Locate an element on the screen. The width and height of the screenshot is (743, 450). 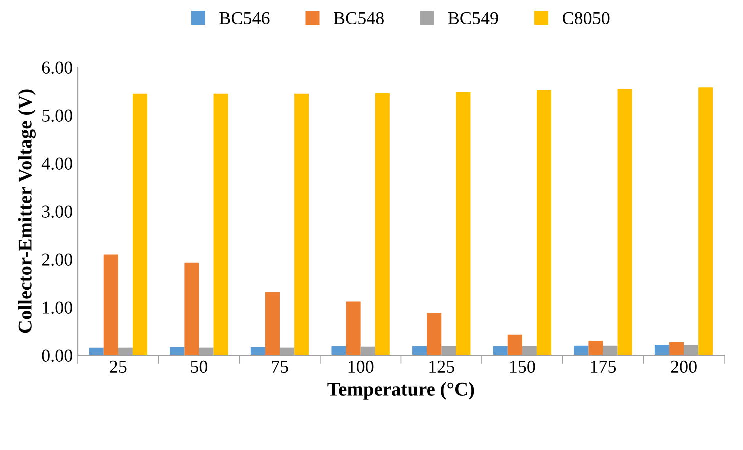
x-tick-label: 150 is located at coordinates (523, 367).